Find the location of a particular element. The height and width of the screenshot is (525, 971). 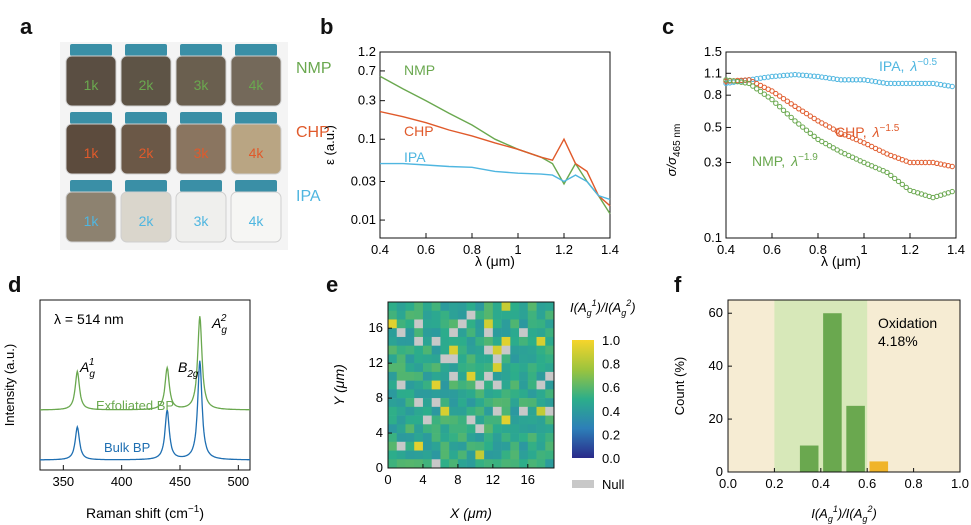

ytick-label: 0.01 is located at coordinates (363, 219).